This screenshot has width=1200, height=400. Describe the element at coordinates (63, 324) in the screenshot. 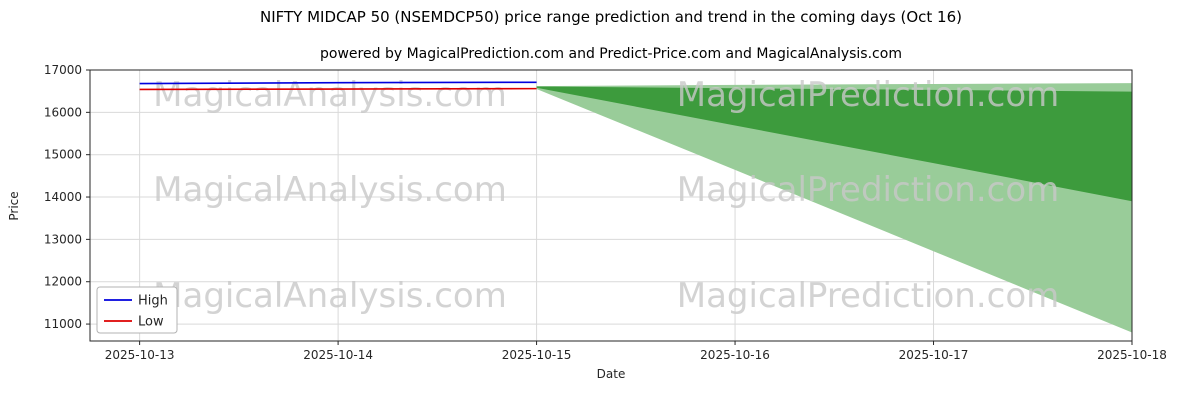

I see `y-tick-label: 11000` at that location.